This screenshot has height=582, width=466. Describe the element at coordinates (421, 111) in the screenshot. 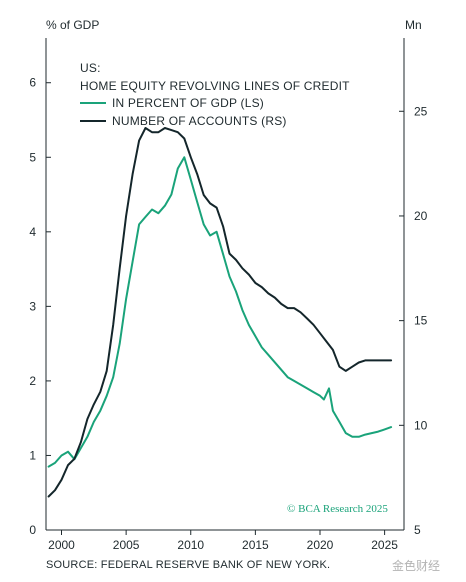

I see `right-tick-label: 25` at that location.